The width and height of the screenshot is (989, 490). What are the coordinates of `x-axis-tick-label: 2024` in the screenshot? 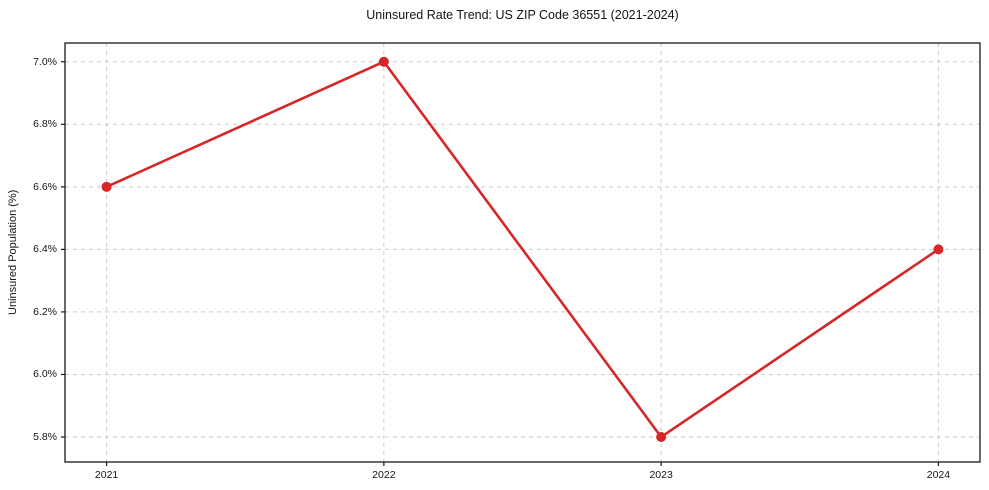 It's located at (938, 475).